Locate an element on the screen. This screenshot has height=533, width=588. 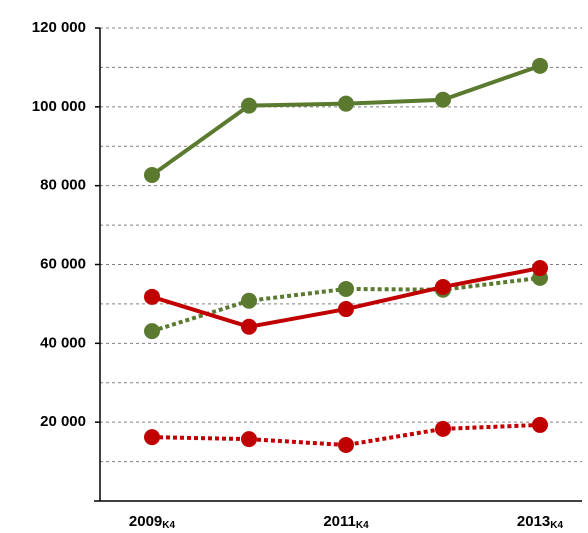
x-tick-label: 2013K4 is located at coordinates (540, 522).